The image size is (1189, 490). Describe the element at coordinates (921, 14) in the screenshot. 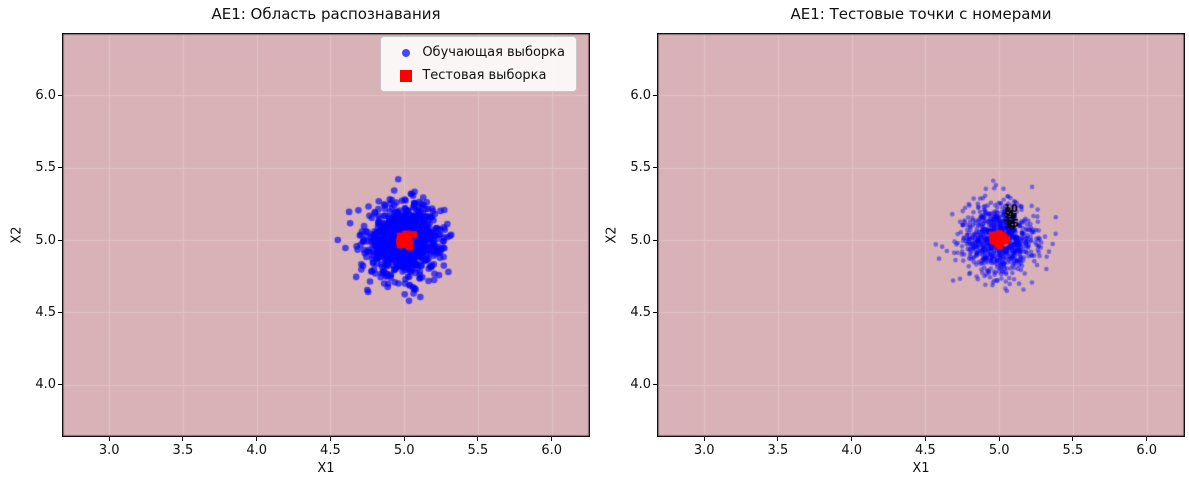

I see `plot-title: AE1: Тестовые точки с номерами` at that location.